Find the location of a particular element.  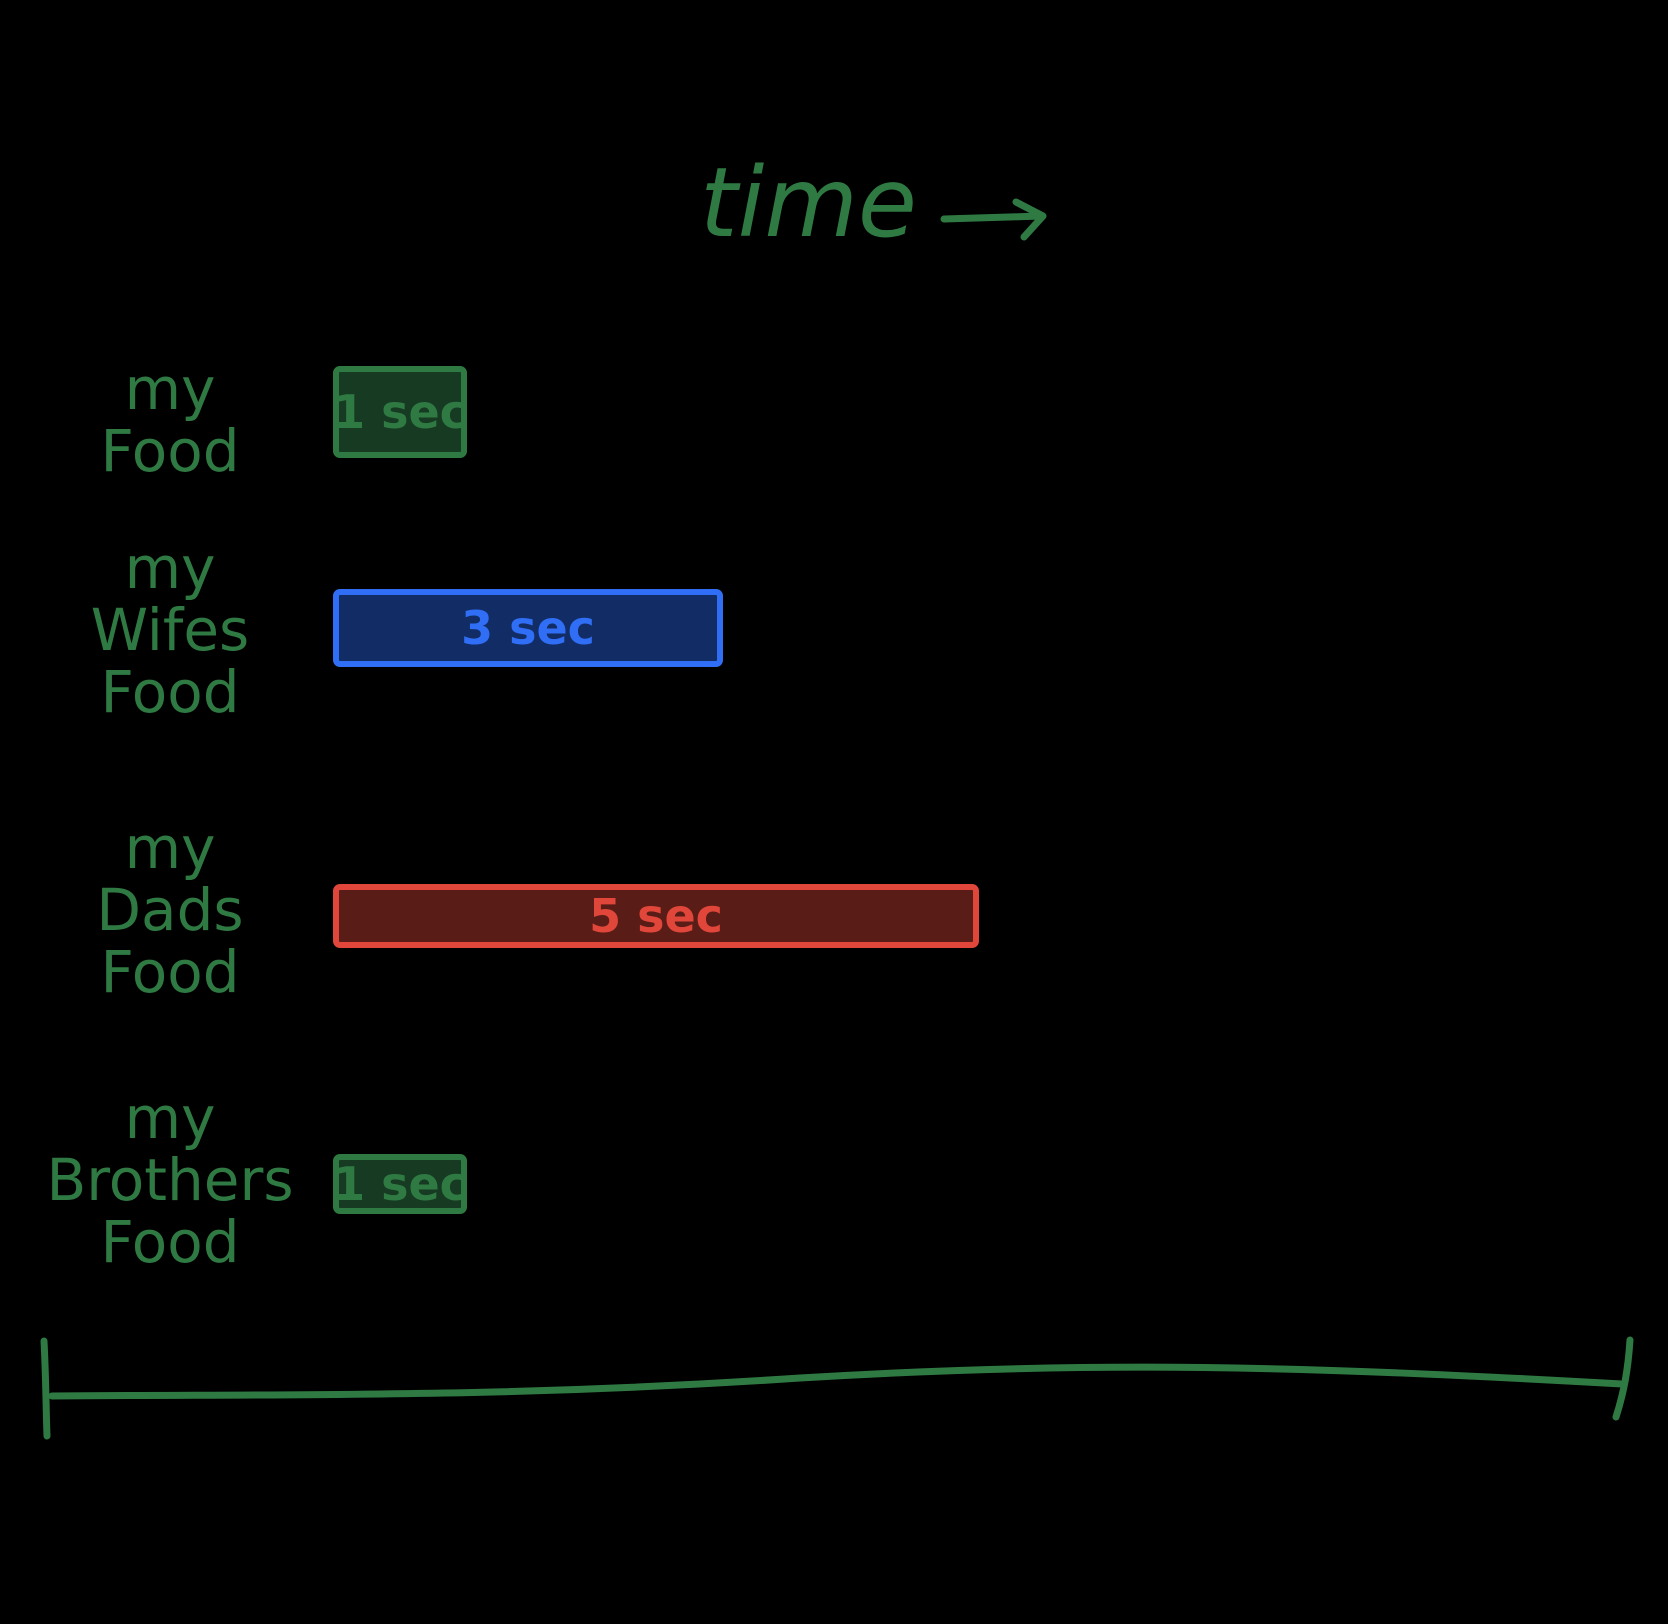

category-label: my Wifes Food is located at coordinates (170, 630).